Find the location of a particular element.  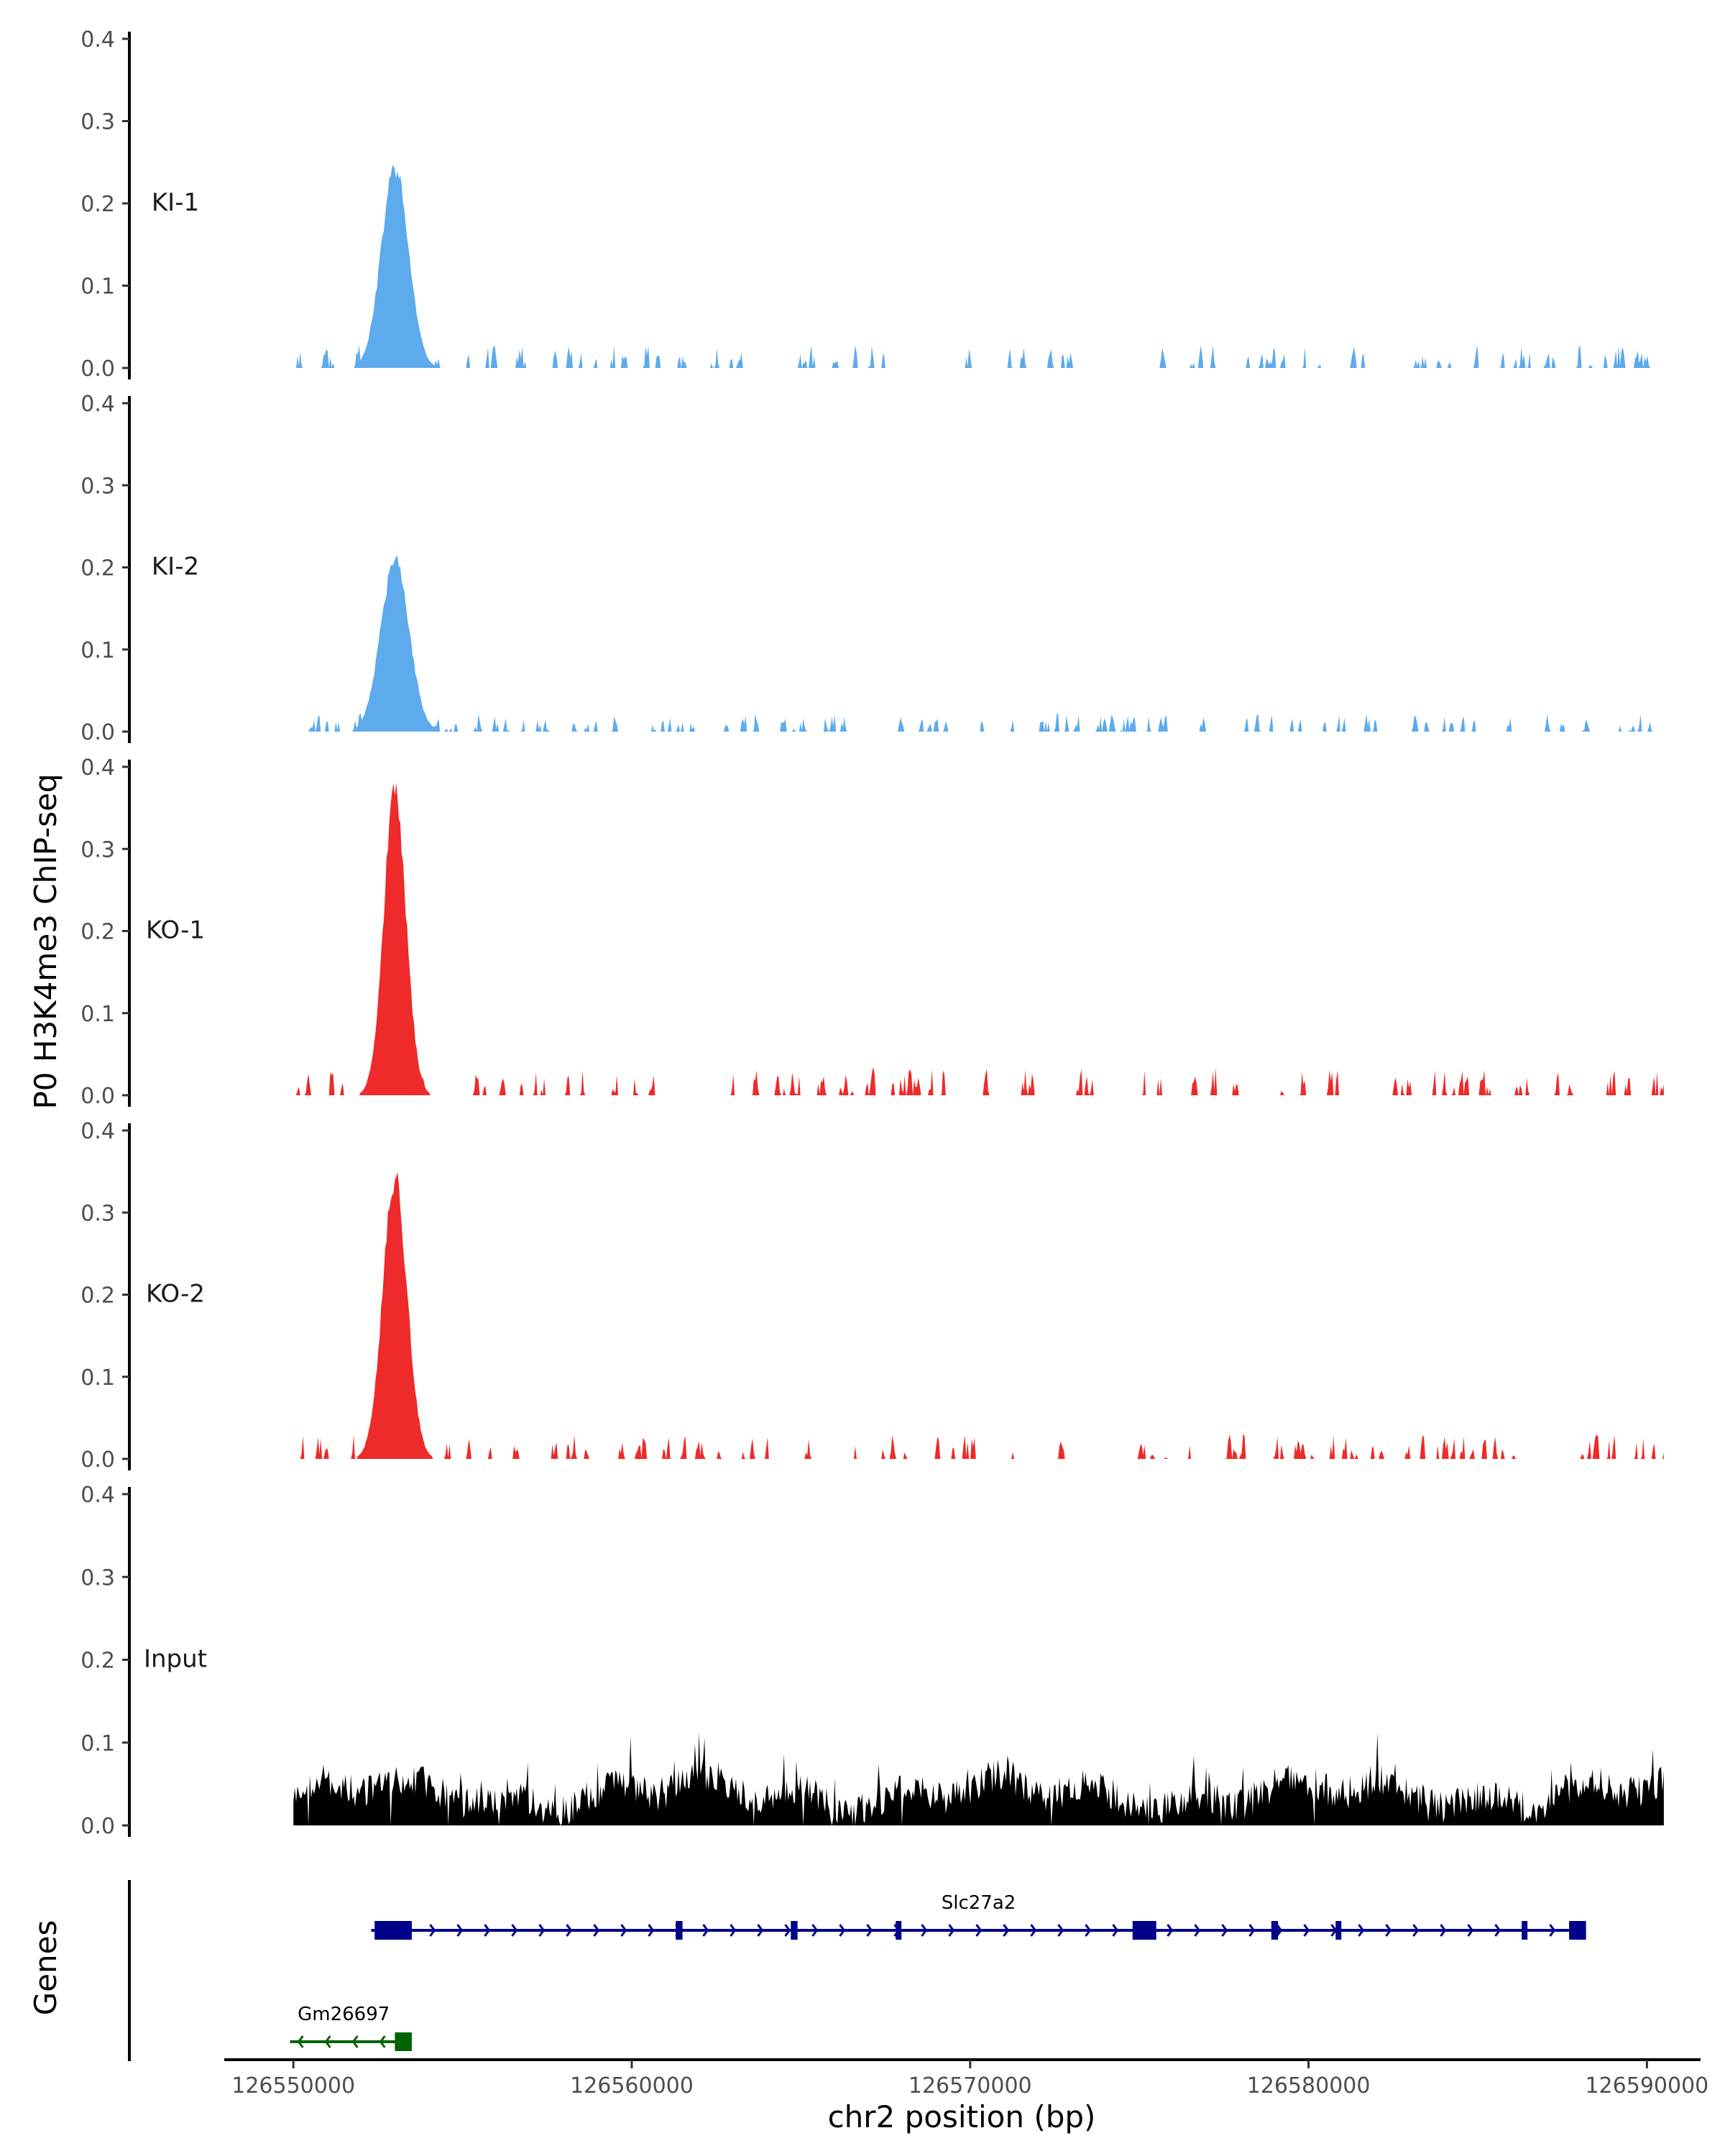

track-label-ko-2: KO-2 is located at coordinates (175, 1294).